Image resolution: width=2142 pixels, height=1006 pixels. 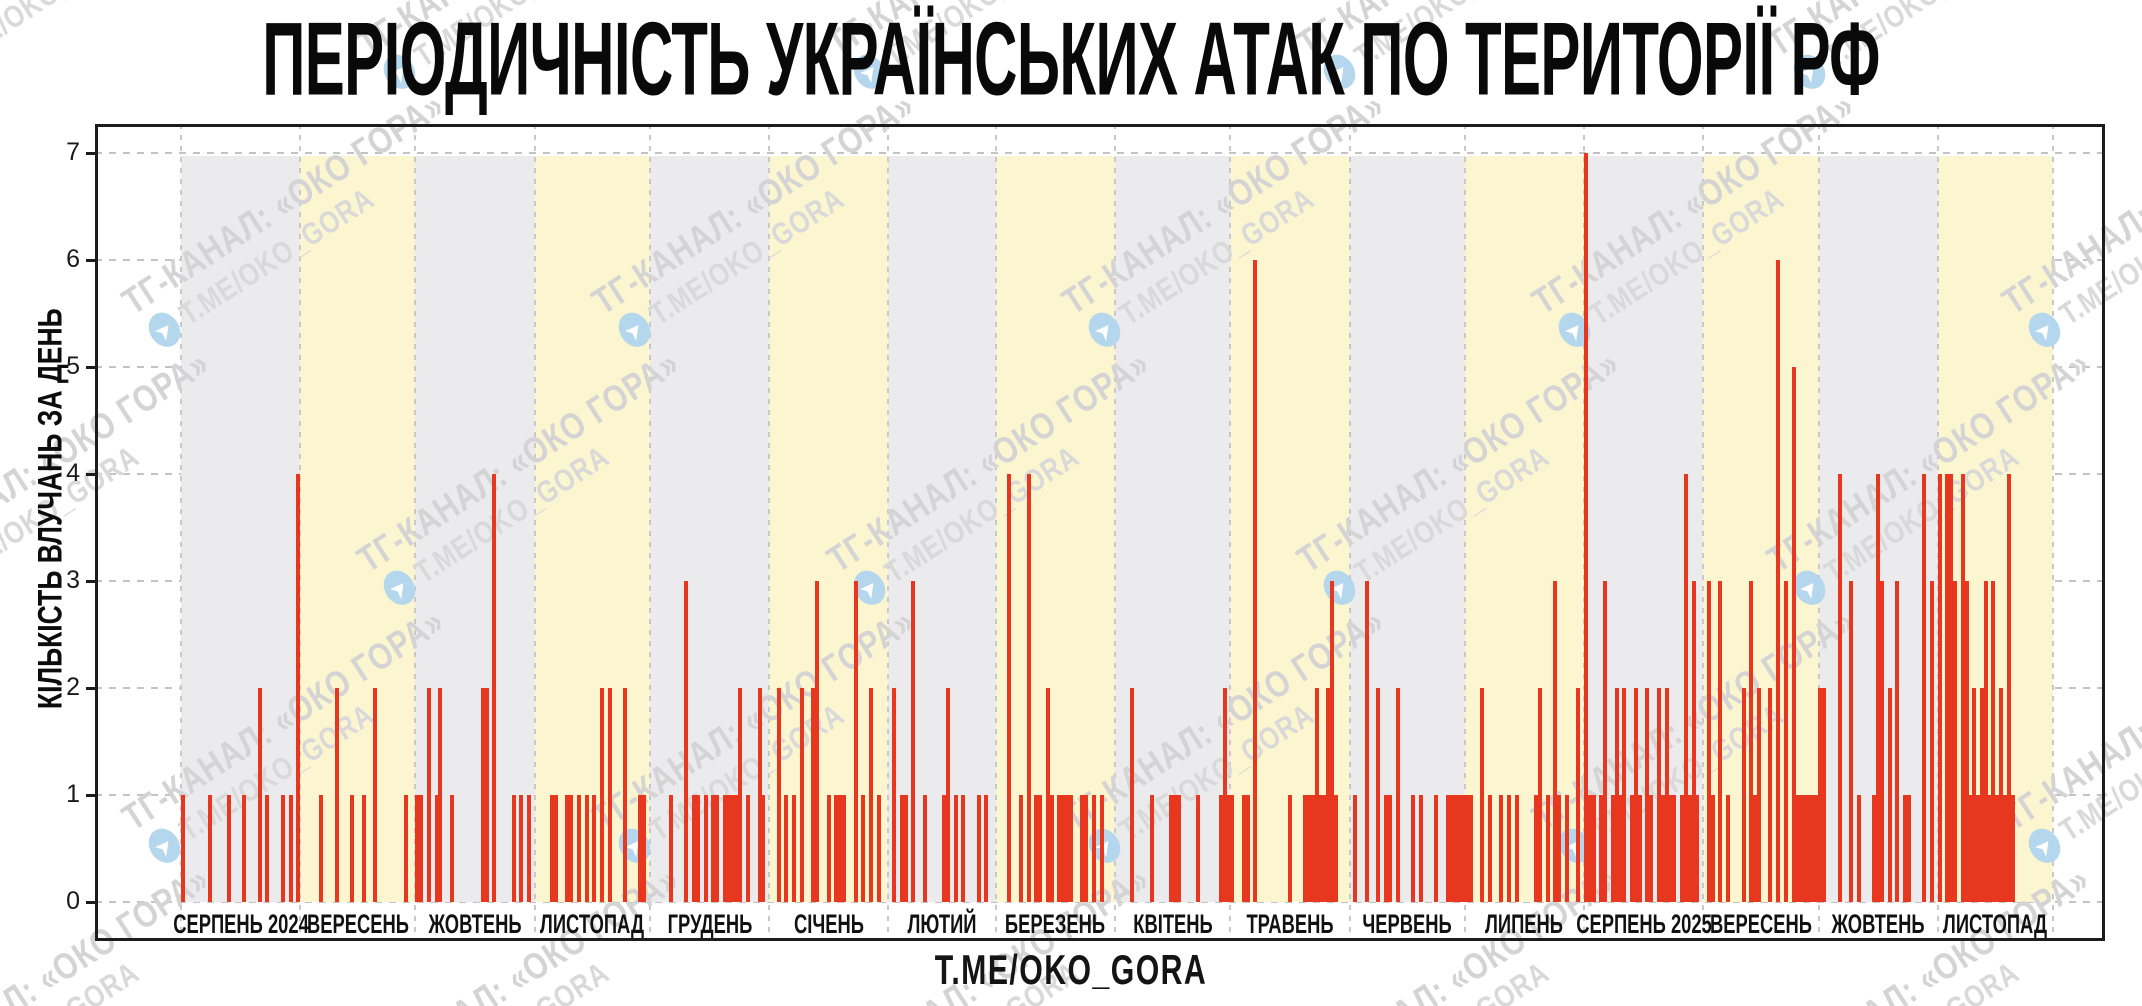 I want to click on footer-channel-link: T.ME/OKO_GORA, so click(x=1071, y=969).